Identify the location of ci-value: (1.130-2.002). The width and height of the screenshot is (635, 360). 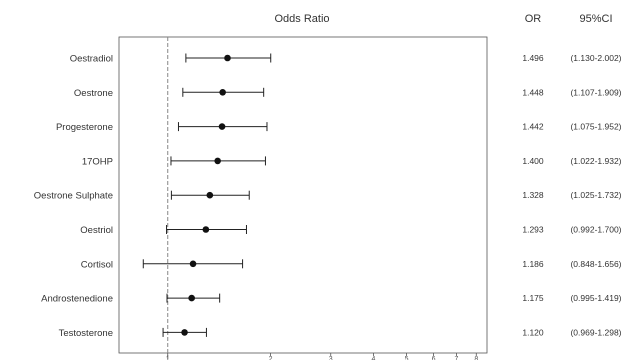
(595, 58).